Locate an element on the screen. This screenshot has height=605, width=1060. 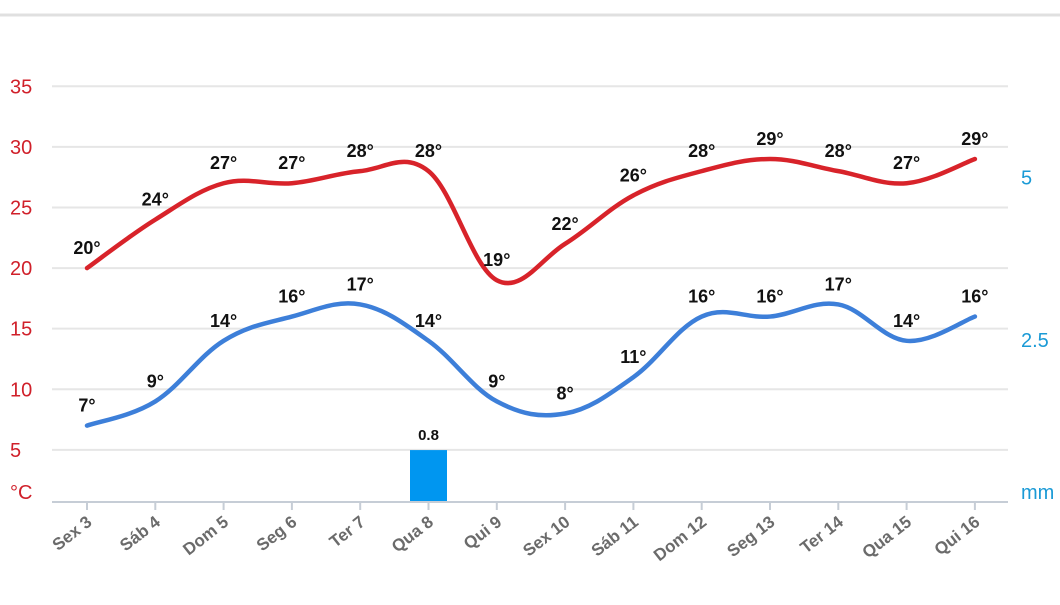
x-axis-tick-label: Seg 13 is located at coordinates (751, 536).